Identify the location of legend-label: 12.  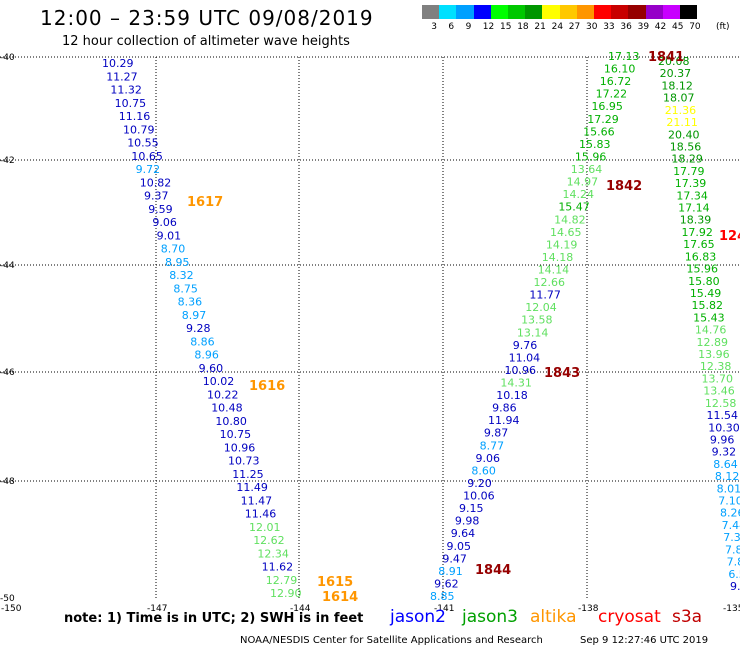
(488, 27).